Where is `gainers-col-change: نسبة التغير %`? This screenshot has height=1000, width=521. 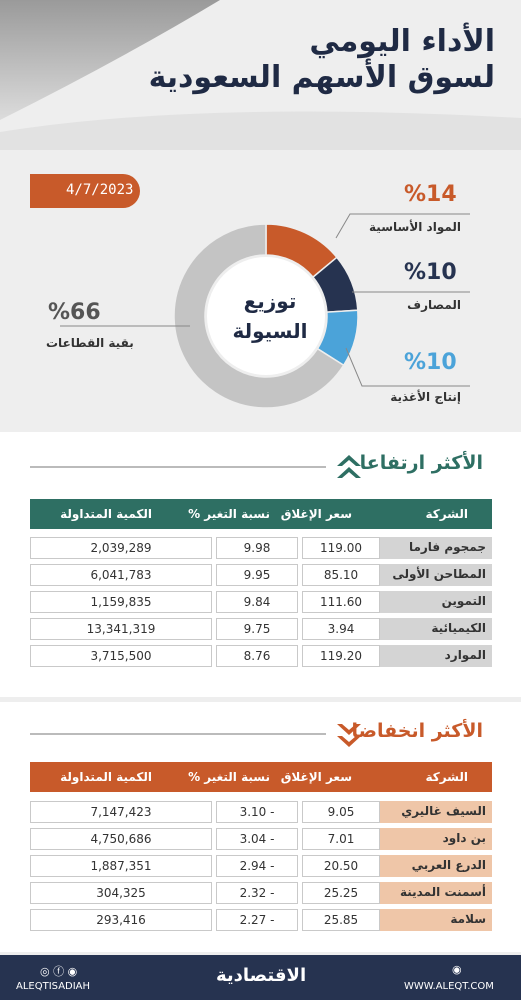 gainers-col-change: نسبة التغير % is located at coordinates (229, 514).